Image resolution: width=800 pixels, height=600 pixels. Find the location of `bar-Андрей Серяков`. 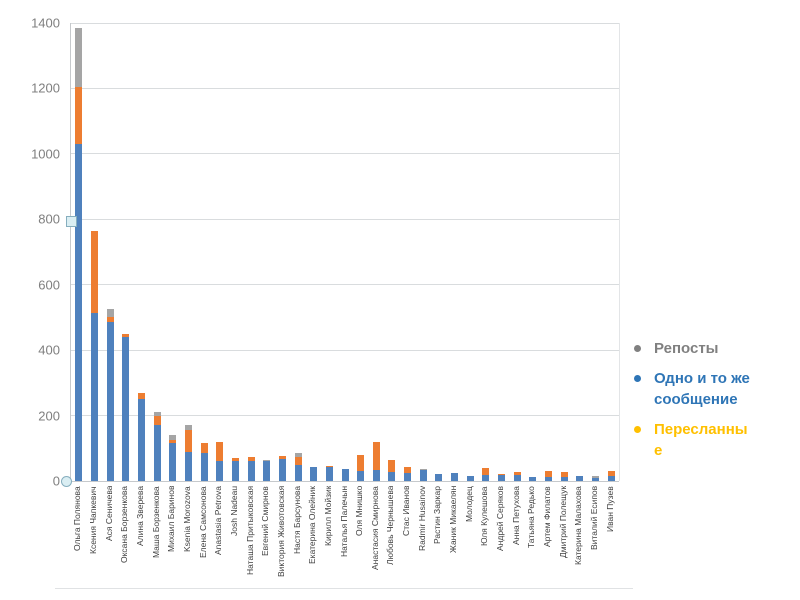

bar-Андрей Серяков is located at coordinates (502, 477).